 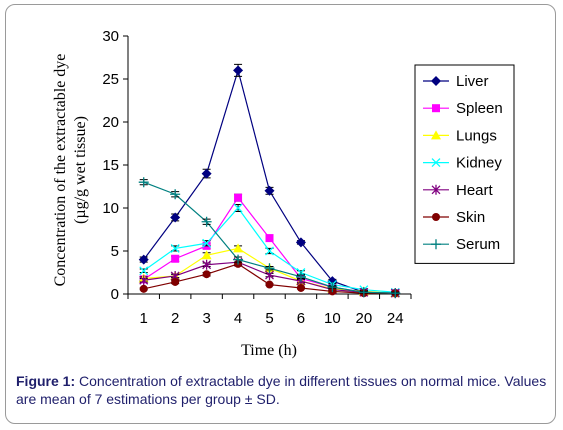 What do you see at coordinates (436, 189) in the screenshot?
I see `legend-marker-heart` at bounding box center [436, 189].